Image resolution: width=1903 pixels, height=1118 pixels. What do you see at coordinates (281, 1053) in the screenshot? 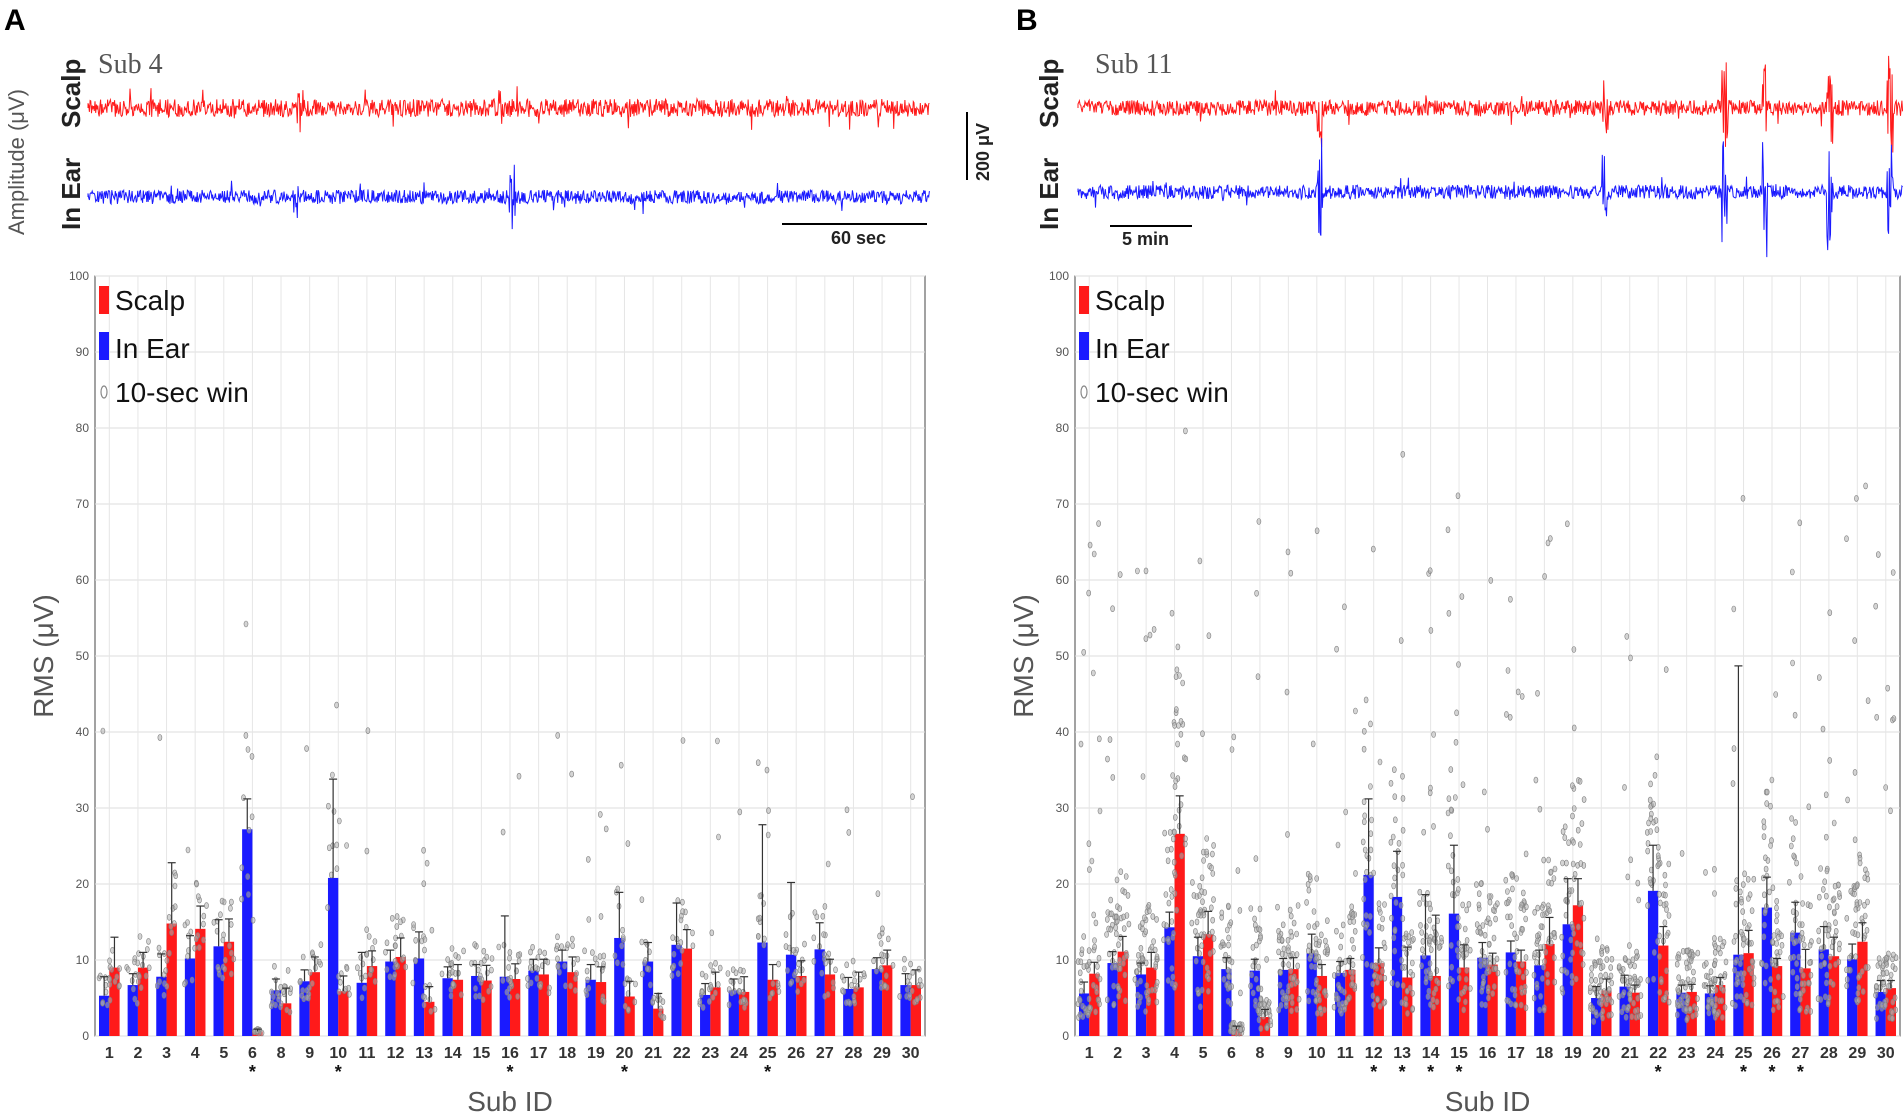
I see `x-tick-label: 8` at bounding box center [281, 1053].